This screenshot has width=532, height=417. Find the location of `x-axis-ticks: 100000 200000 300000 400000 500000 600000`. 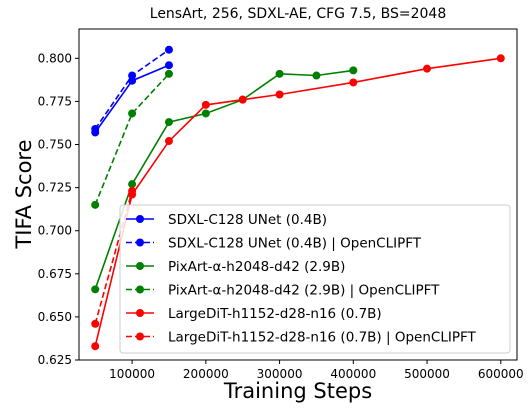

x-axis-ticks: 100000 200000 300000 400000 500000 600000 is located at coordinates (316, 370).